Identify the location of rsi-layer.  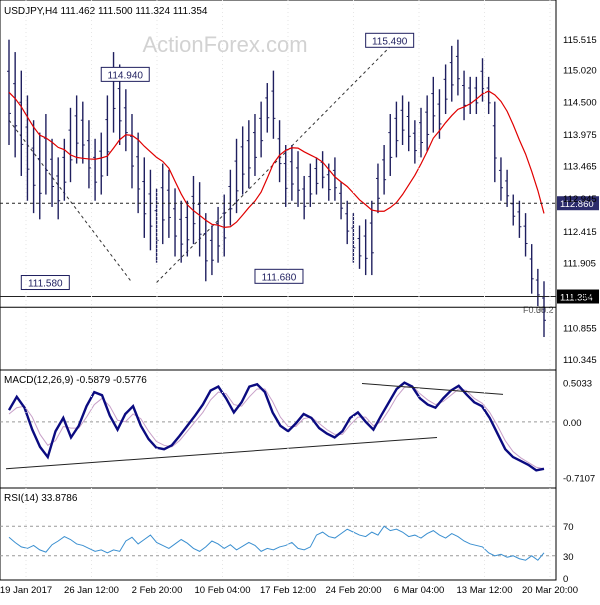
(278, 543).